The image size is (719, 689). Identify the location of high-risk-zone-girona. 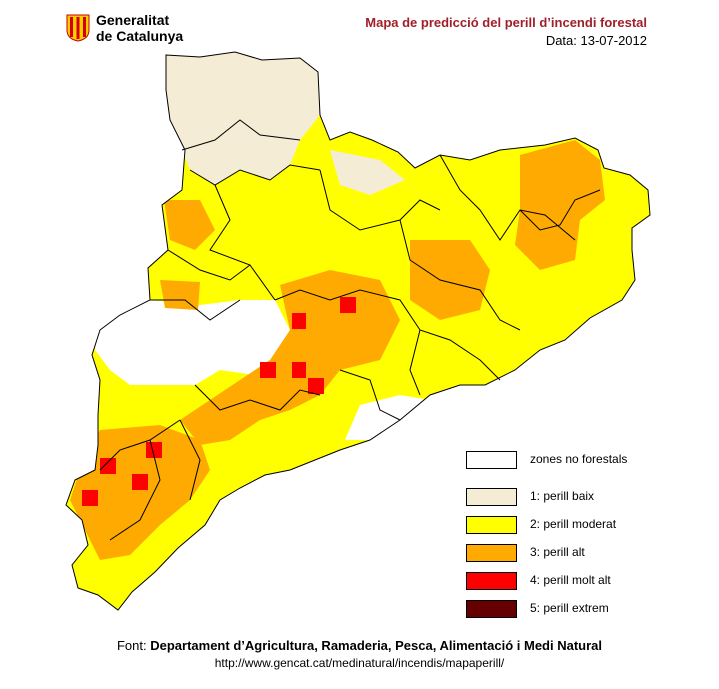
(560, 205).